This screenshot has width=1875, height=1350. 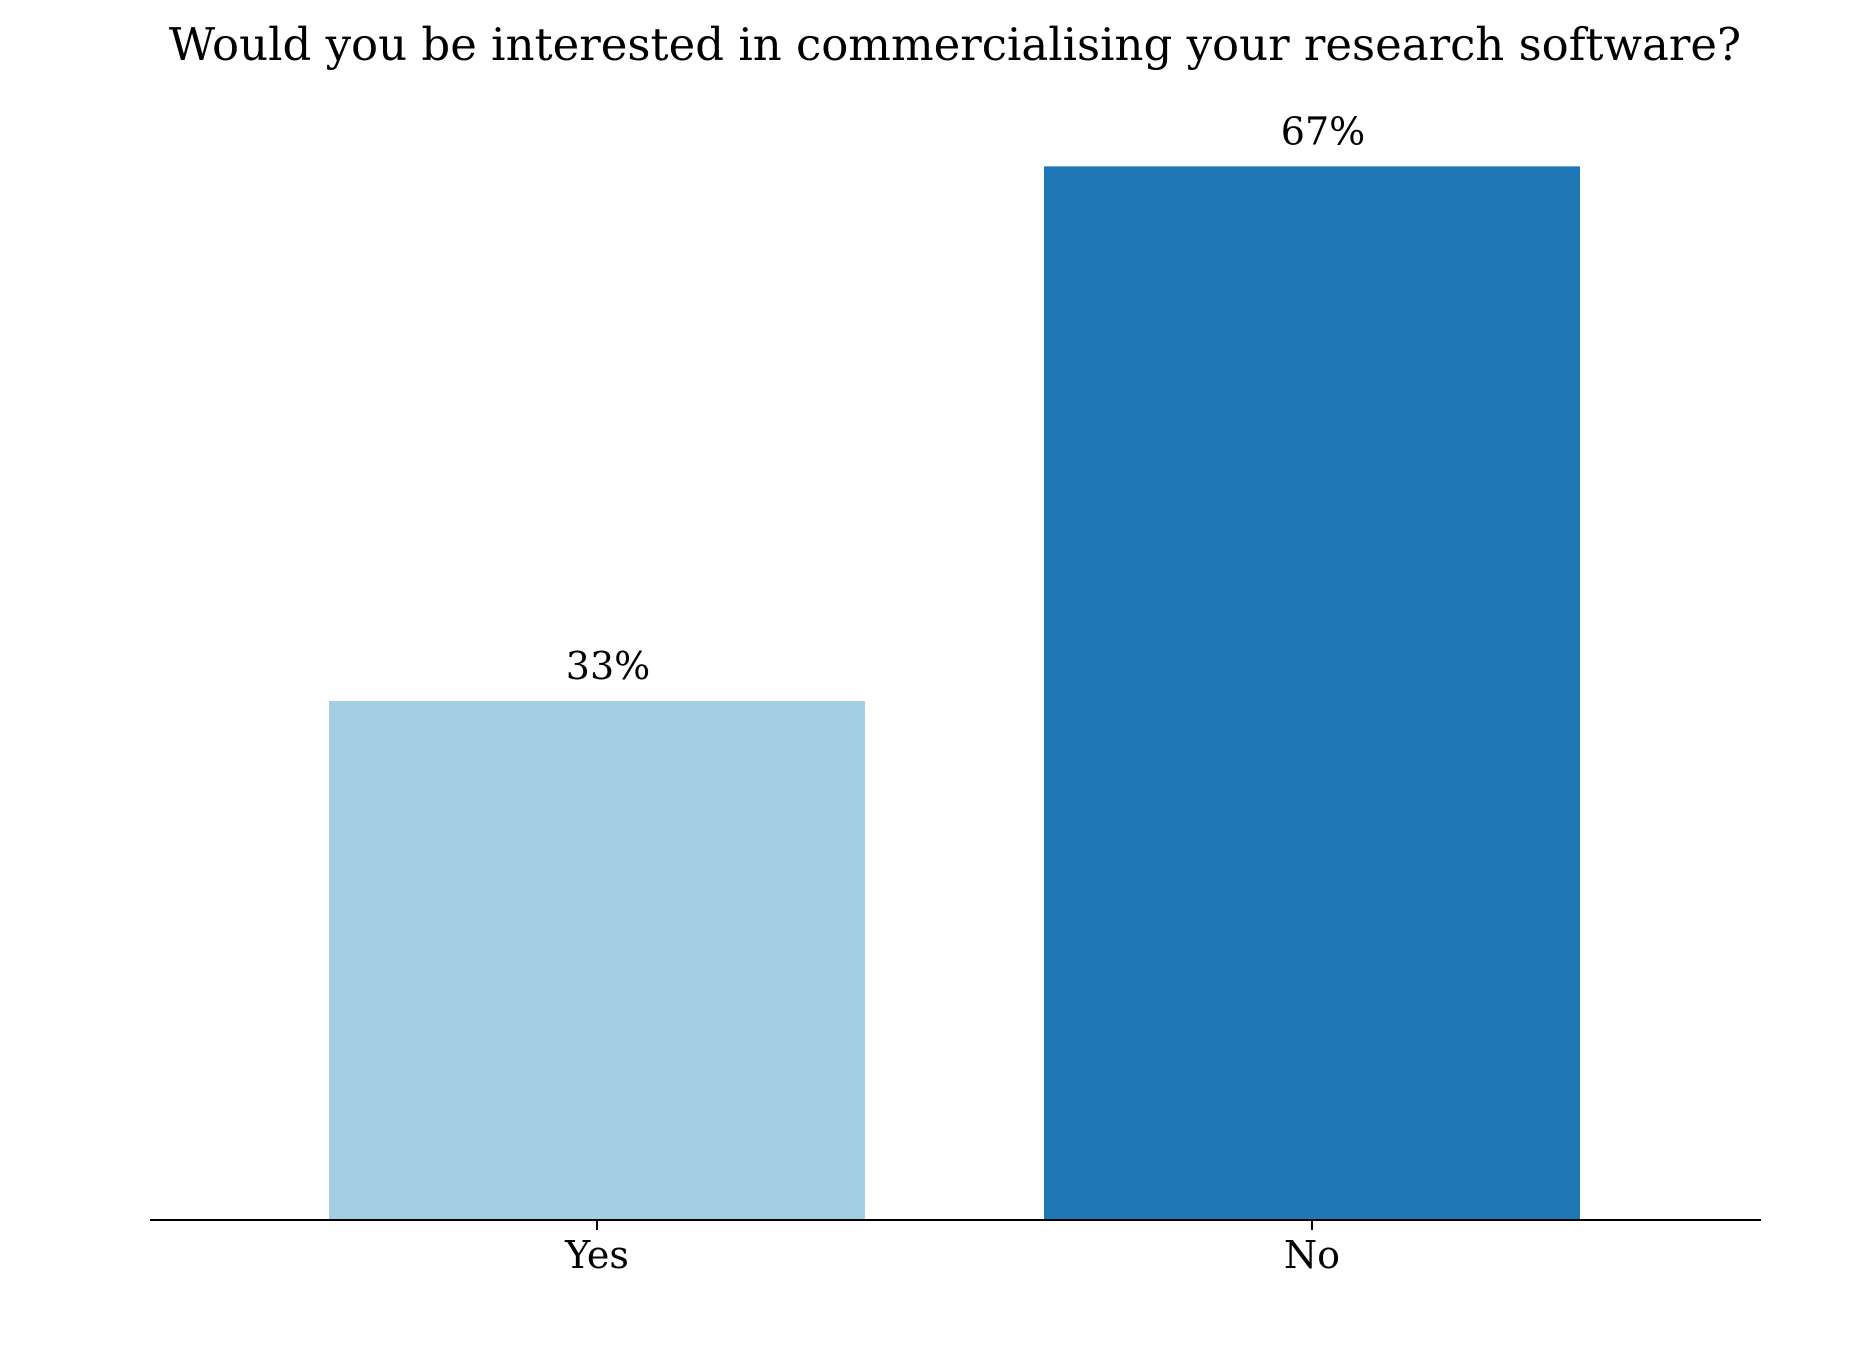 I want to click on x-tick-label-yes: Yes, so click(x=596, y=1255).